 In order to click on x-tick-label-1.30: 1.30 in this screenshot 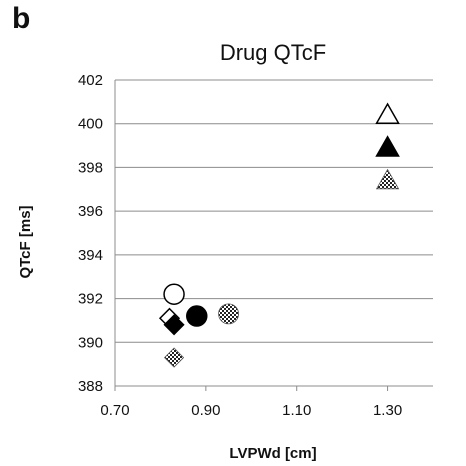, I will do `click(387, 410)`.